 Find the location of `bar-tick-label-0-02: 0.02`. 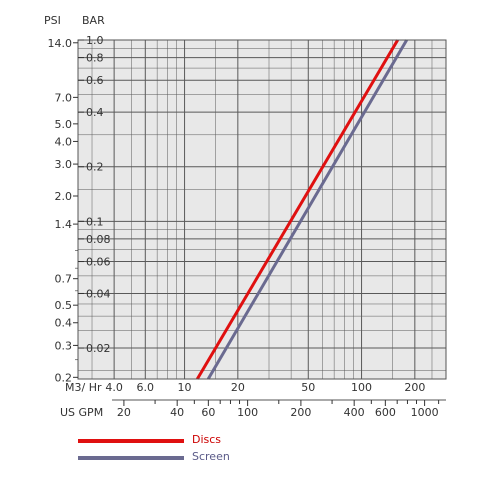

bar-tick-label-0-02: 0.02 is located at coordinates (98, 348).